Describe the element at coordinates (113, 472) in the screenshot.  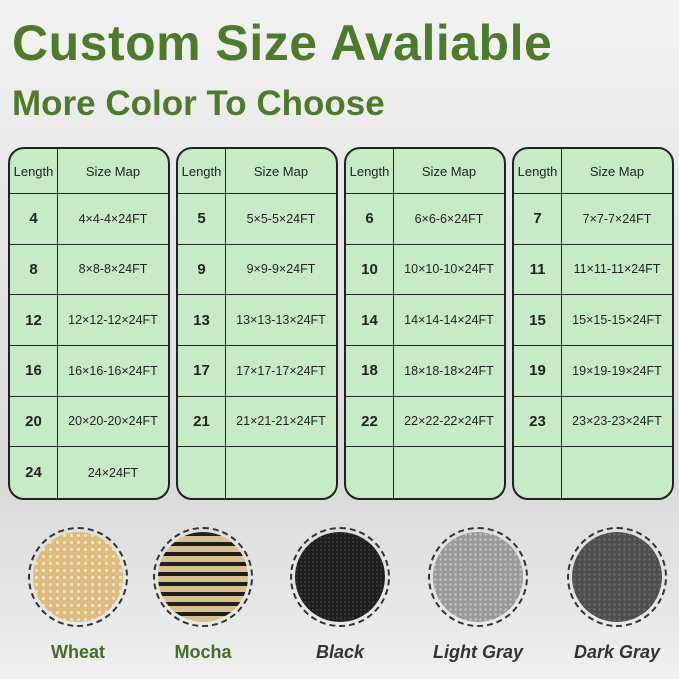
I see `size-cell: 24×24FT` at that location.